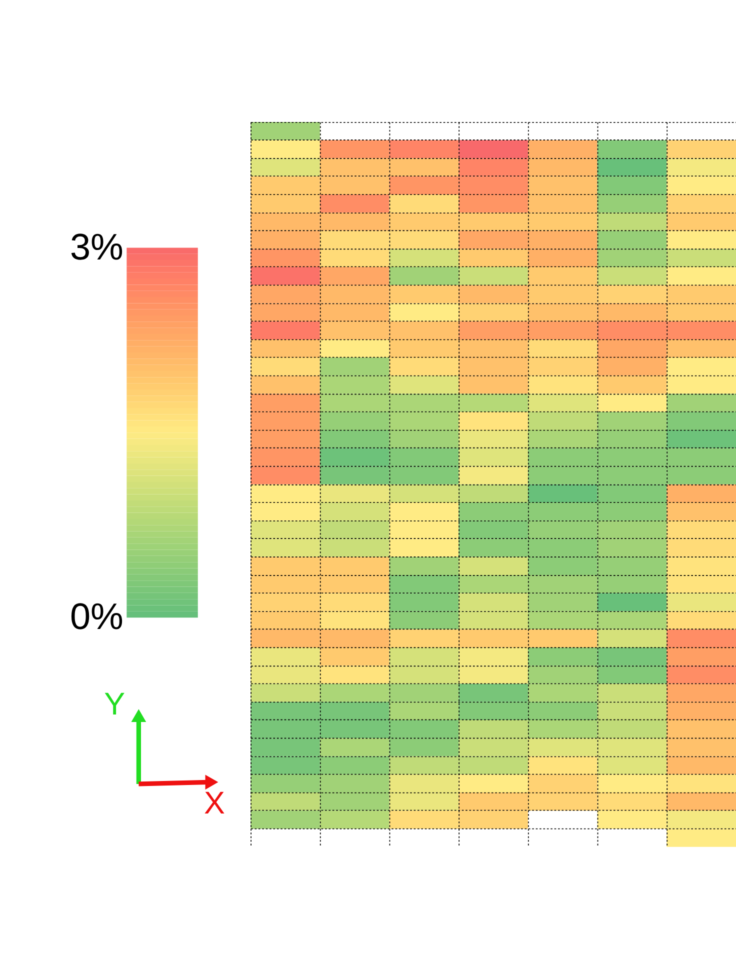 The image size is (736, 977). I want to click on color-bar-label: 0%, so click(97, 617).